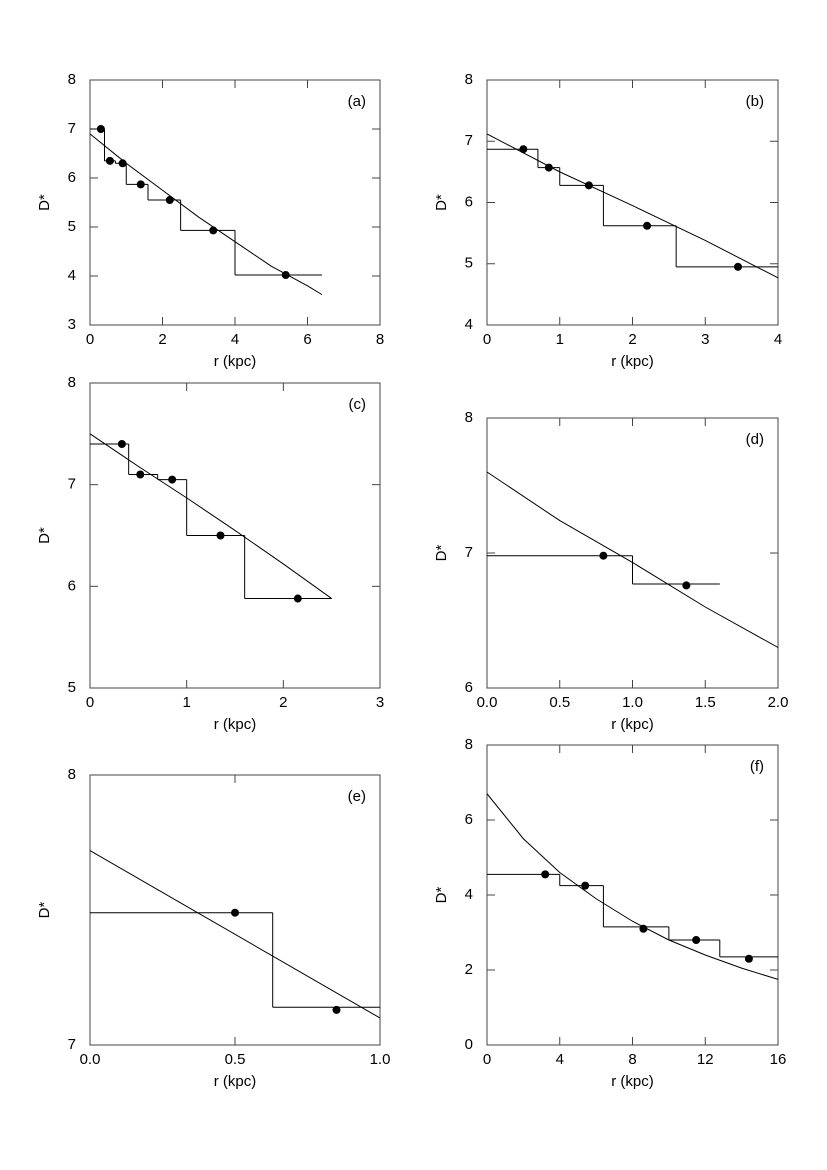 Image resolution: width=827 pixels, height=1170 pixels. I want to click on y-tick-label: 0, so click(469, 1044).